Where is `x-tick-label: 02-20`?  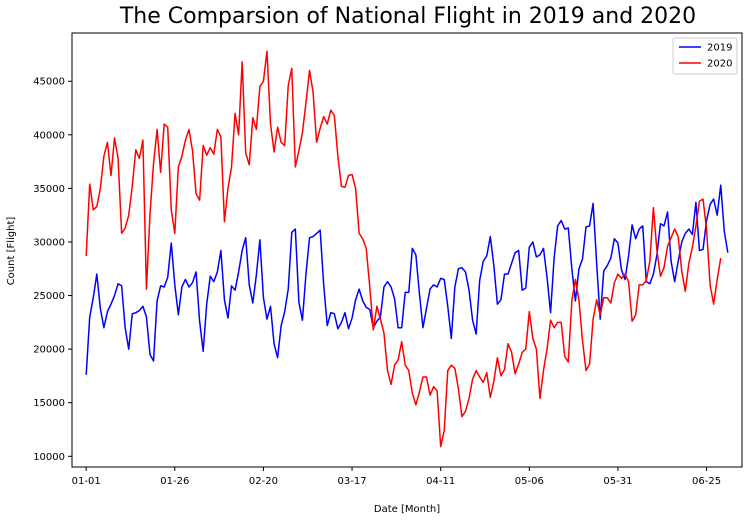 x-tick-label: 02-20 is located at coordinates (263, 481).